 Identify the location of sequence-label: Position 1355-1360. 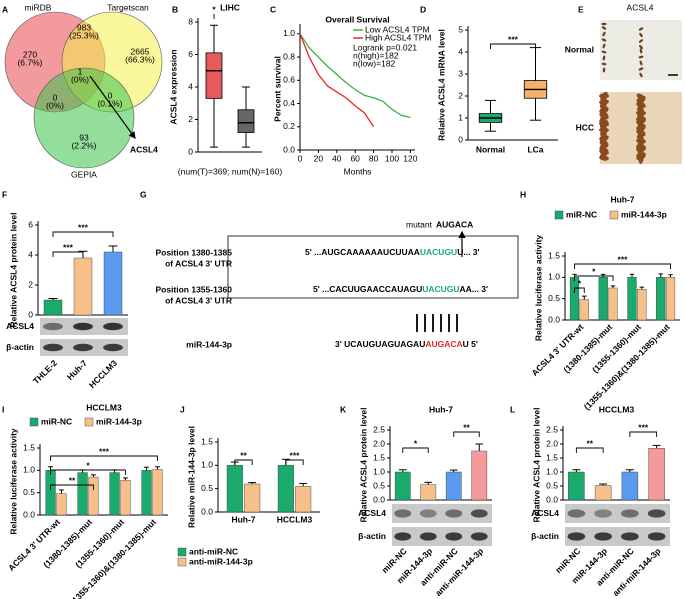
(193, 289).